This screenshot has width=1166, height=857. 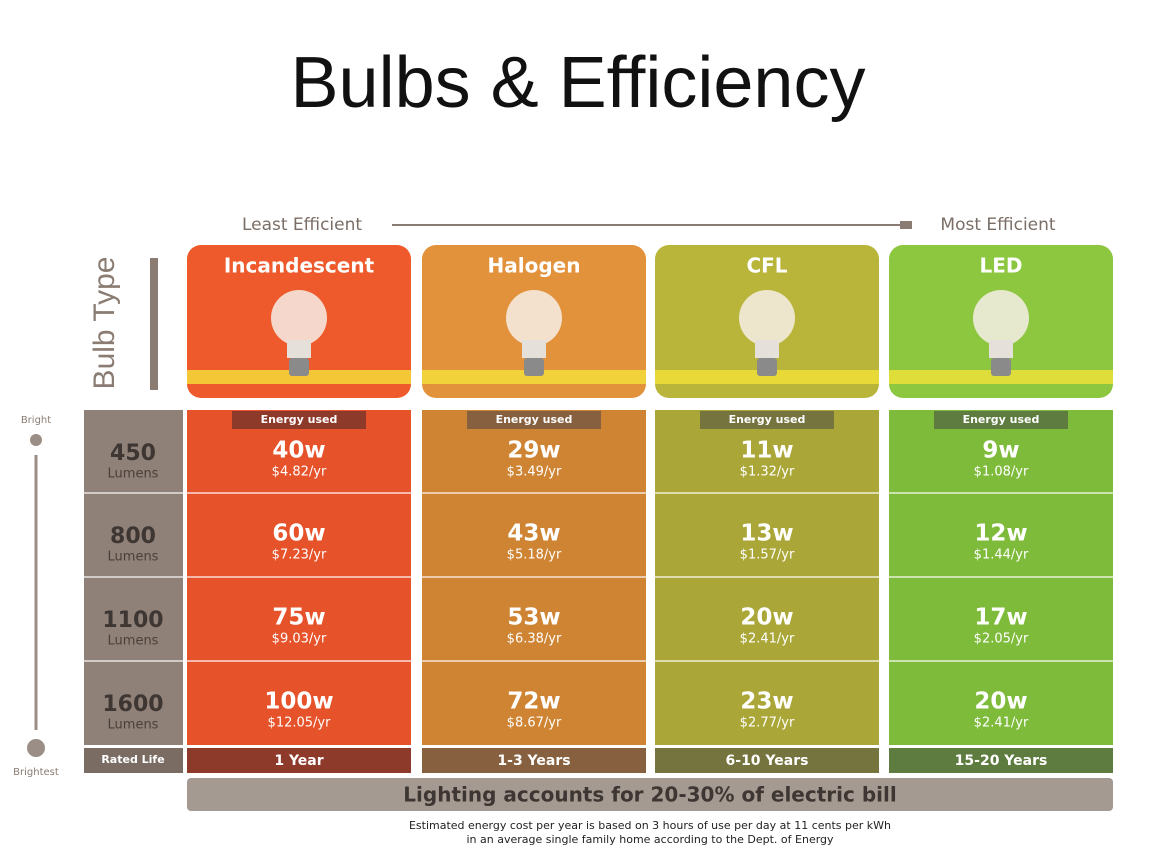 I want to click on rated-life: 1 Year, so click(x=298, y=761).